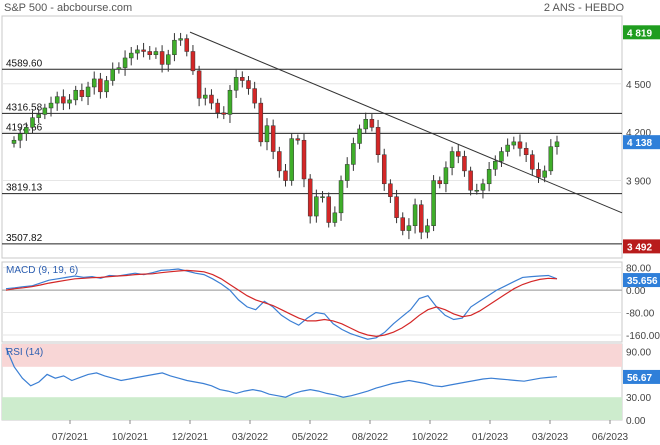 The width and height of the screenshot is (660, 445). I want to click on high-badge-text: 4 819, so click(639, 33).